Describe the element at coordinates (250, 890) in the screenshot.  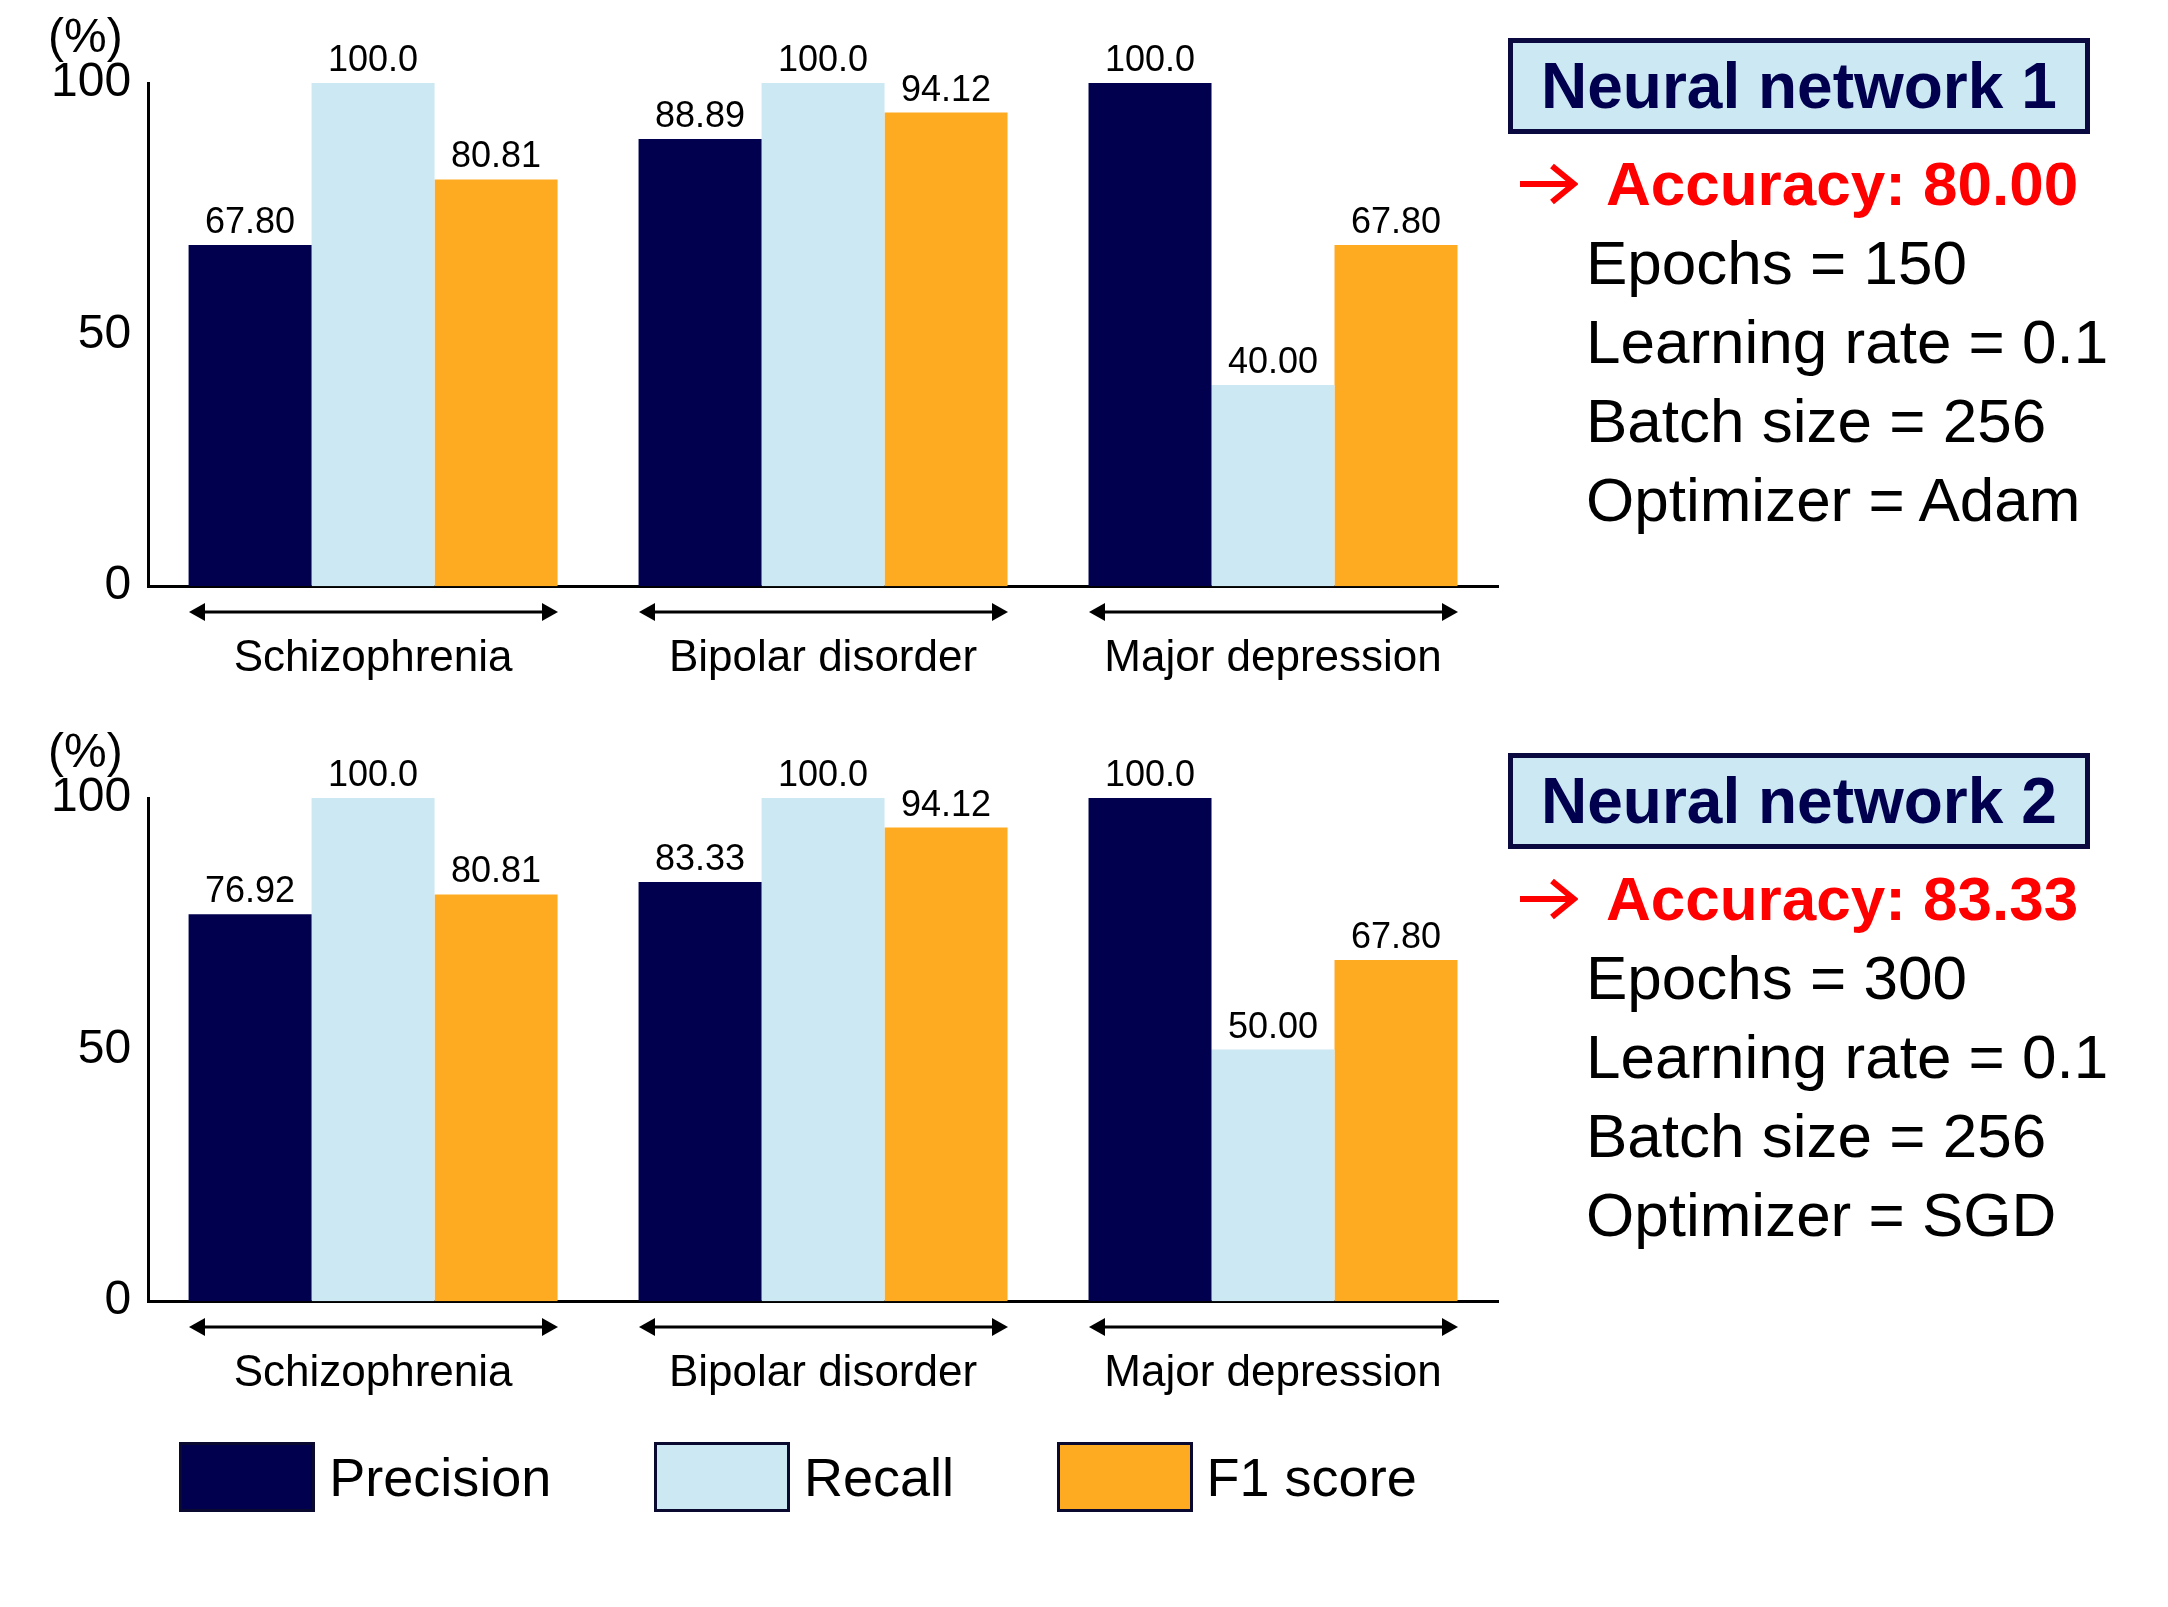
I see `data-label: 76.92` at that location.